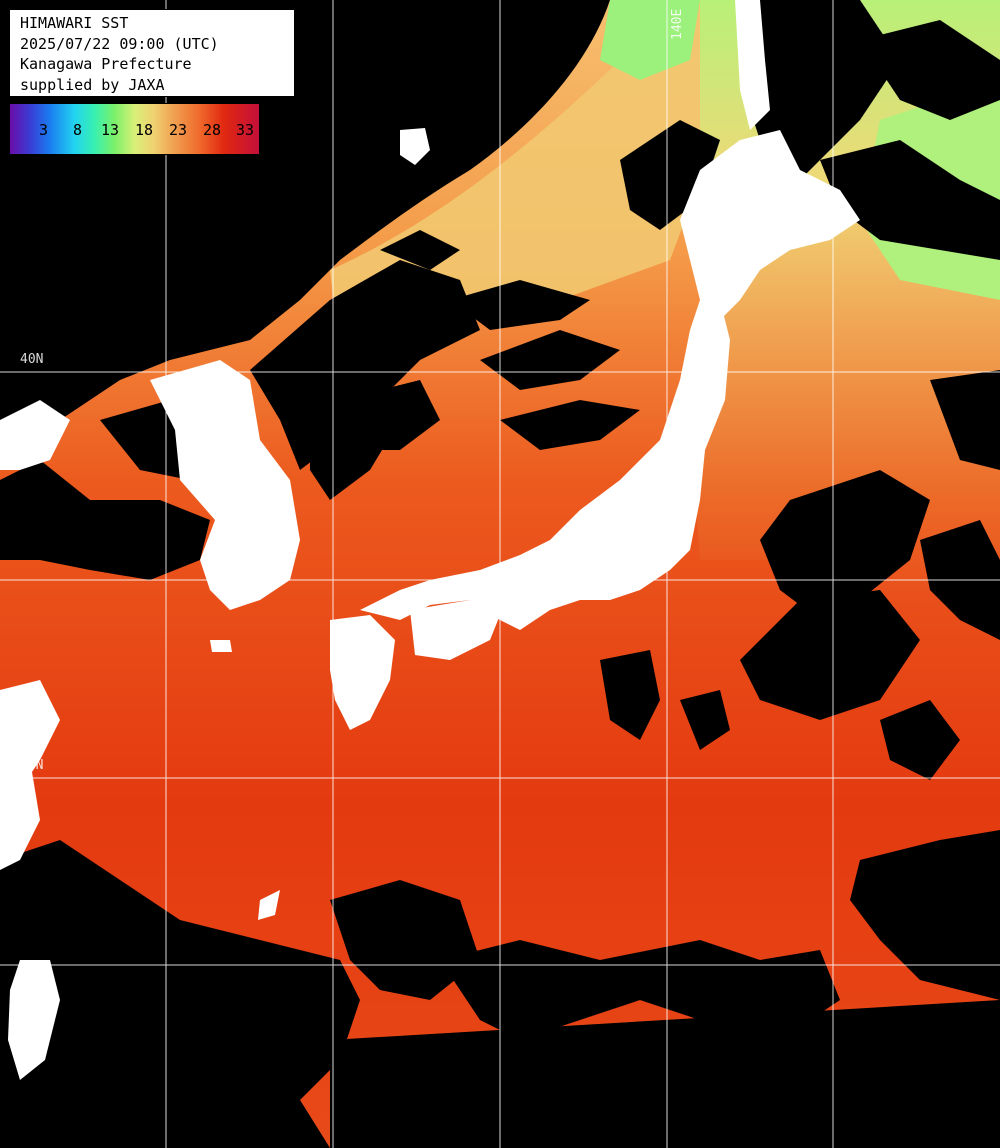  What do you see at coordinates (32, 765) in the screenshot?
I see `lat-label-30n: 30N` at bounding box center [32, 765].